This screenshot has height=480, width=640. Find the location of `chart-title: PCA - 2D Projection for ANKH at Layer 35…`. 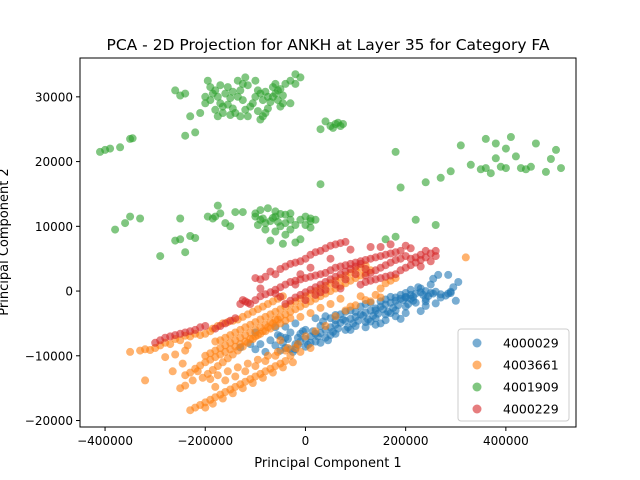

chart-title: PCA - 2D Projection for ANKH at Layer 35… is located at coordinates (327, 45).